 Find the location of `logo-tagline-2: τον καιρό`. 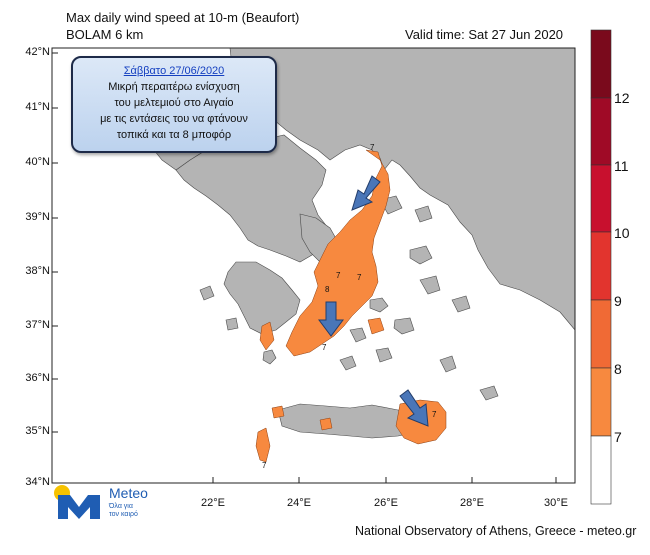

logo-tagline-2: τον καιρό is located at coordinates (123, 514).